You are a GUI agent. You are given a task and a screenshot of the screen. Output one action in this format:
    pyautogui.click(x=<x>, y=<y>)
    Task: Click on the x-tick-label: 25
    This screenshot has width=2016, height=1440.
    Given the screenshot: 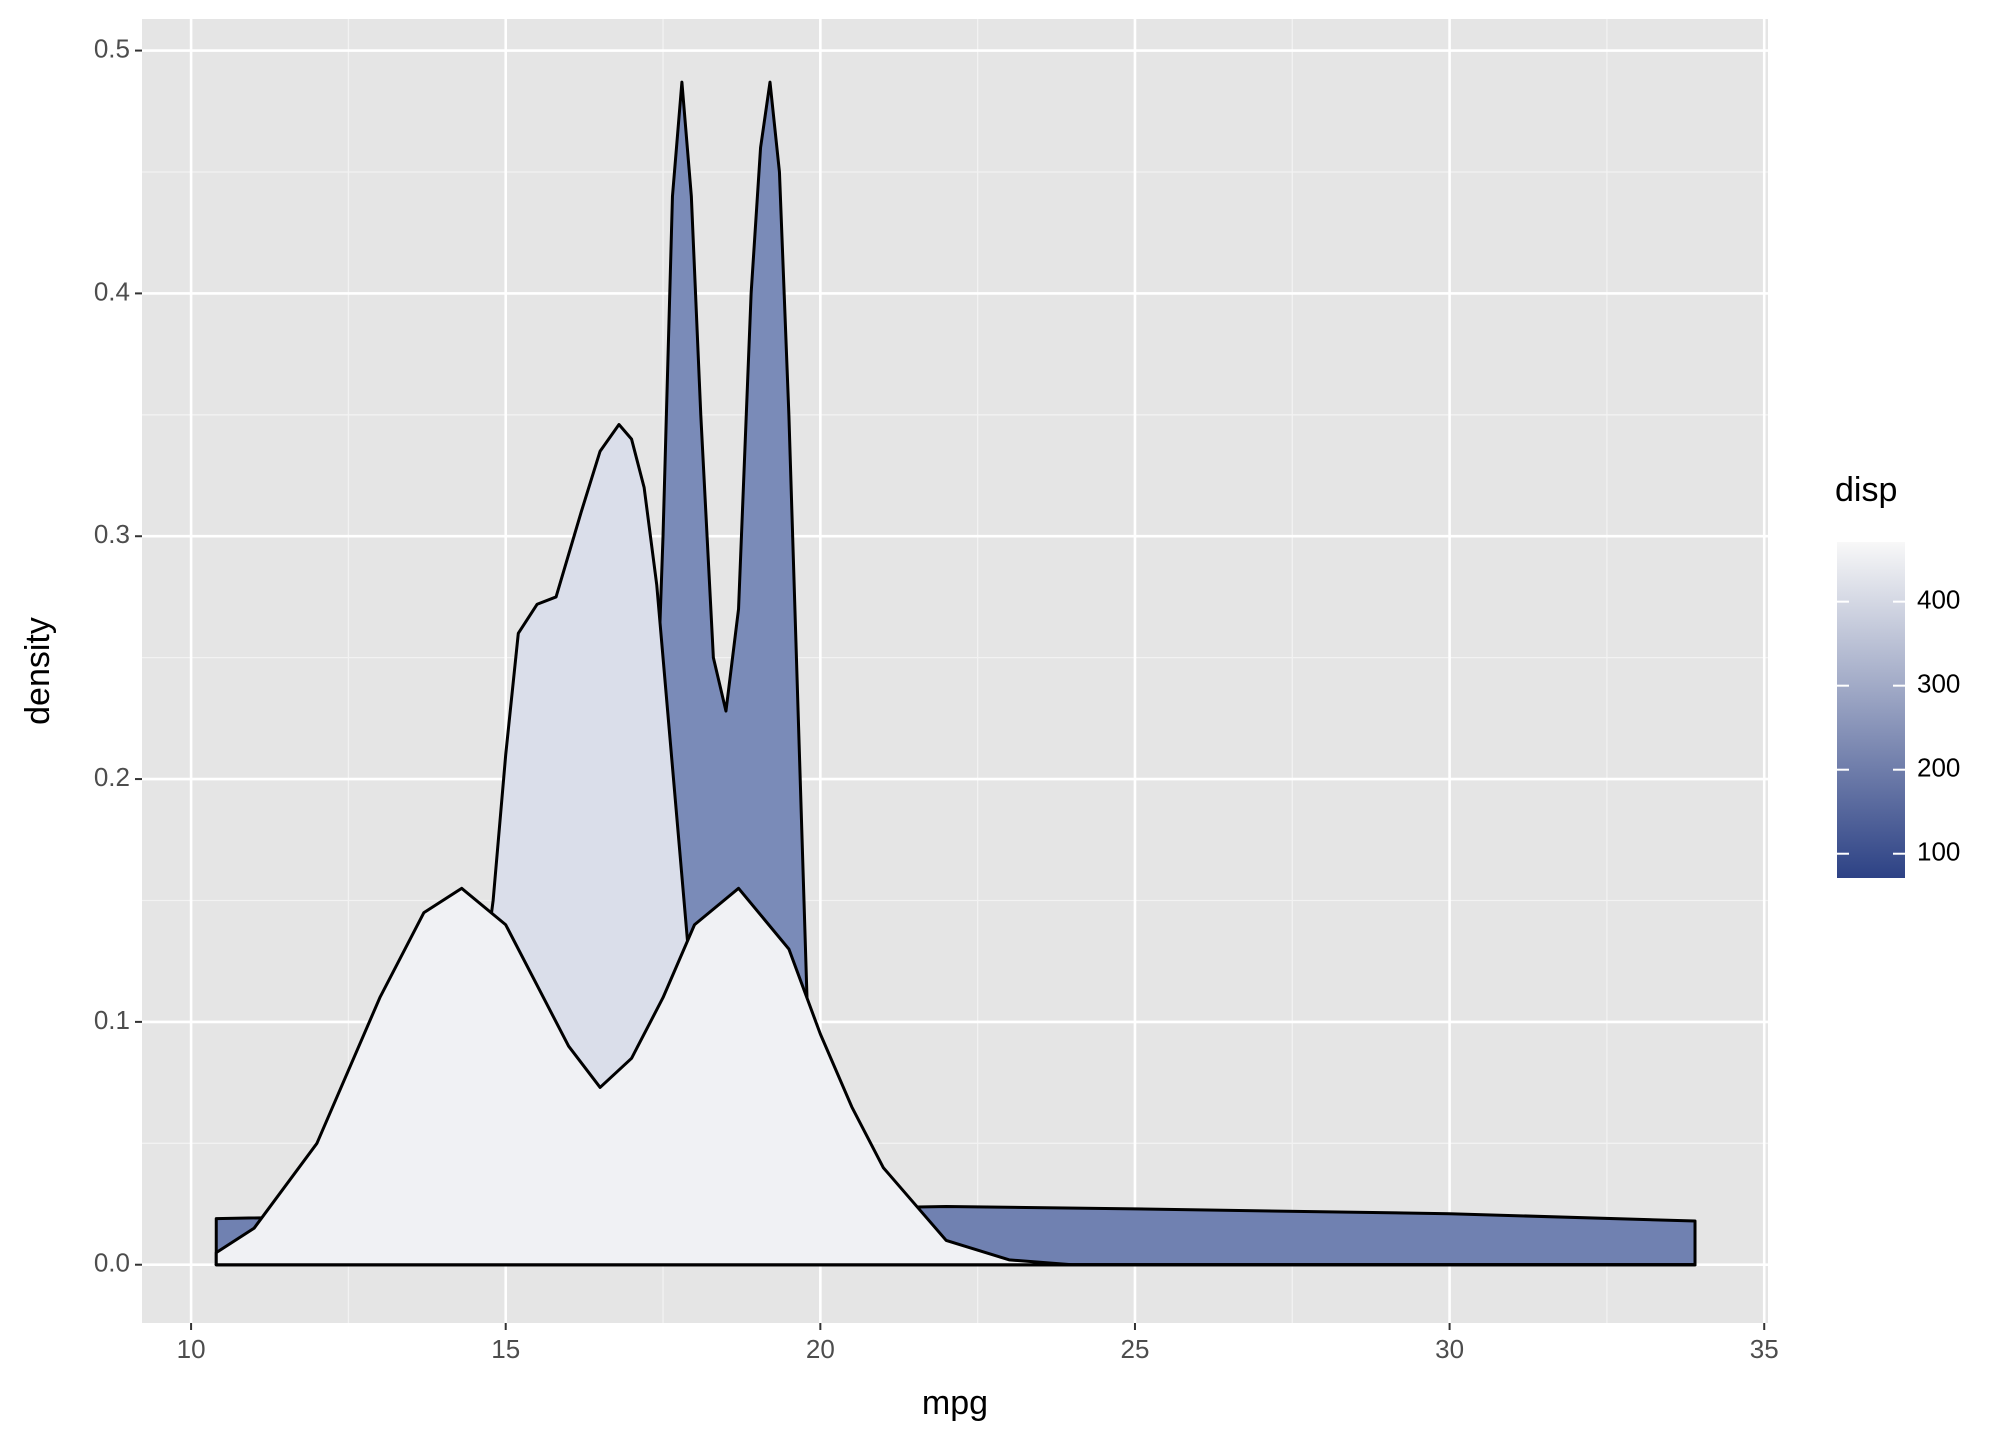 What is the action you would take?
    pyautogui.click(x=1135, y=1349)
    